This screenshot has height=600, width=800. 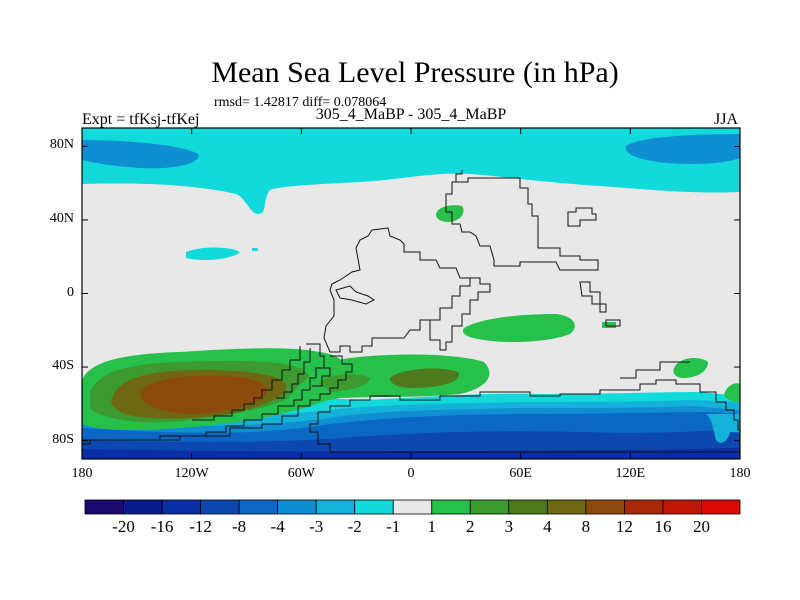 What do you see at coordinates (293, 373) in the screenshot?
I see `coastline-sea-connector` at bounding box center [293, 373].